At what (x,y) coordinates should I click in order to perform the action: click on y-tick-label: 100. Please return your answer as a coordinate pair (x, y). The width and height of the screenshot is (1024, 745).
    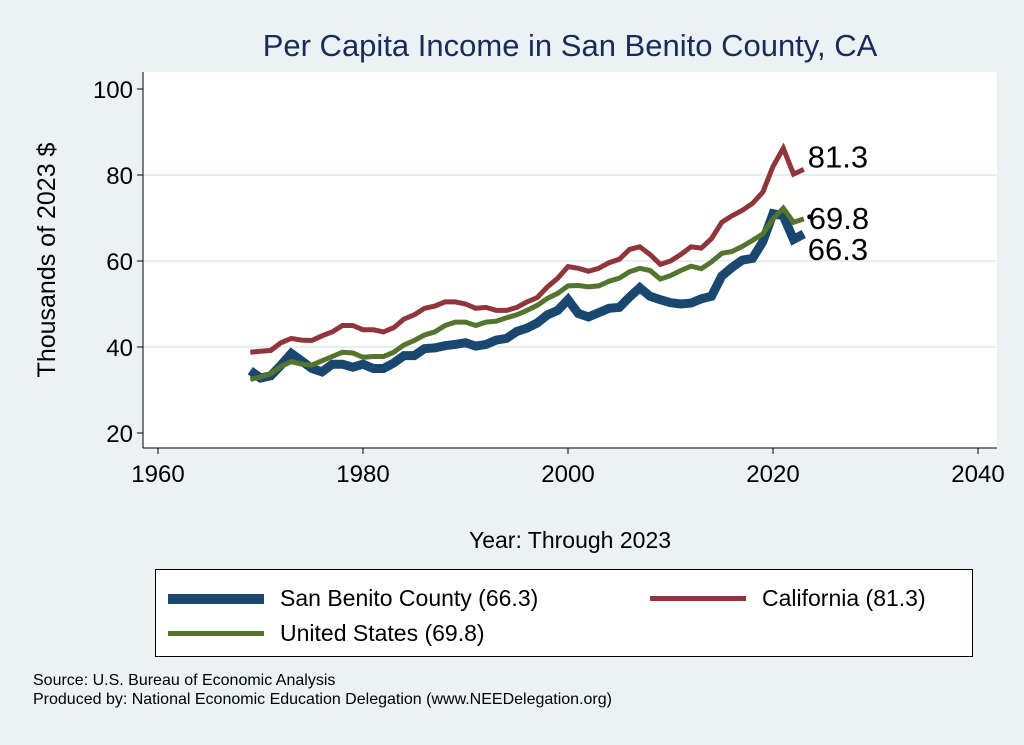
    Looking at the image, I should click on (113, 90).